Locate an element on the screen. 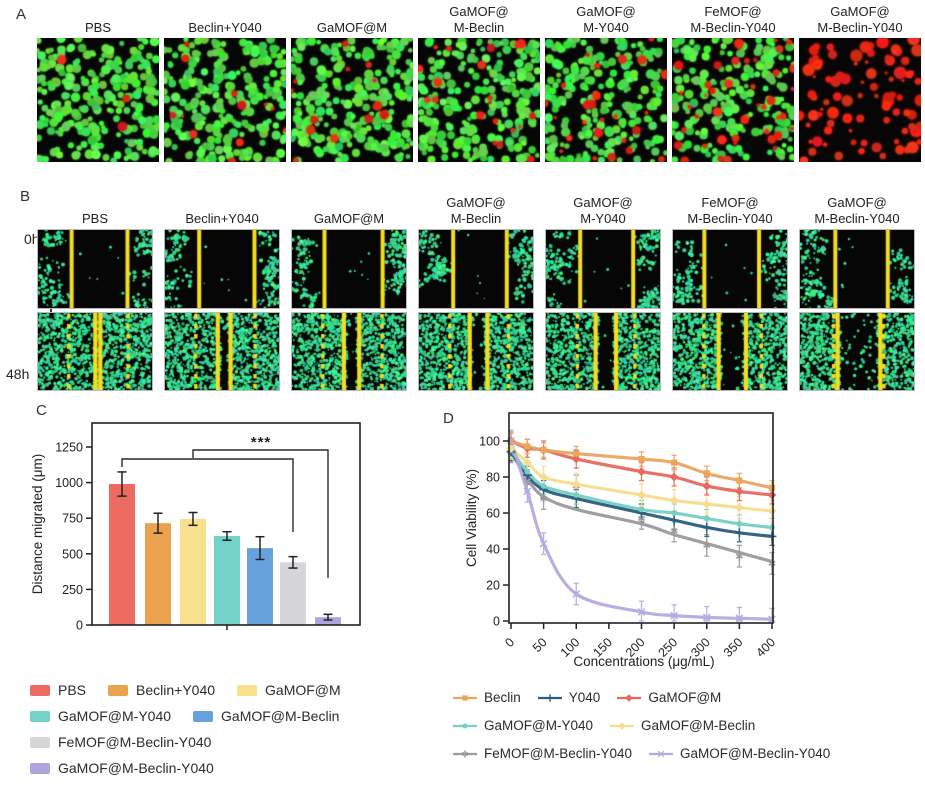 The image size is (925, 785). line-legend-row-0: Beclin Y040 GaMOF@M is located at coordinates (687, 697).